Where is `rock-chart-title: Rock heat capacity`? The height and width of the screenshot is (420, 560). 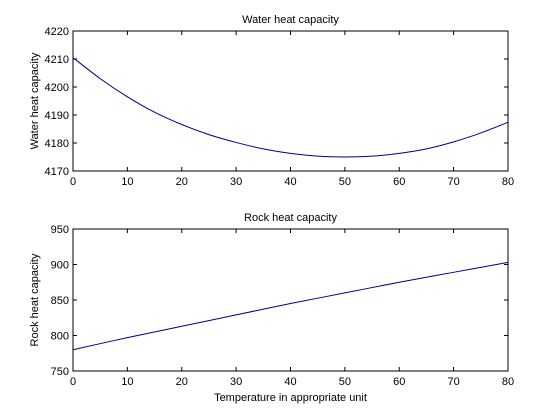 rock-chart-title: Rock heat capacity is located at coordinates (290, 218).